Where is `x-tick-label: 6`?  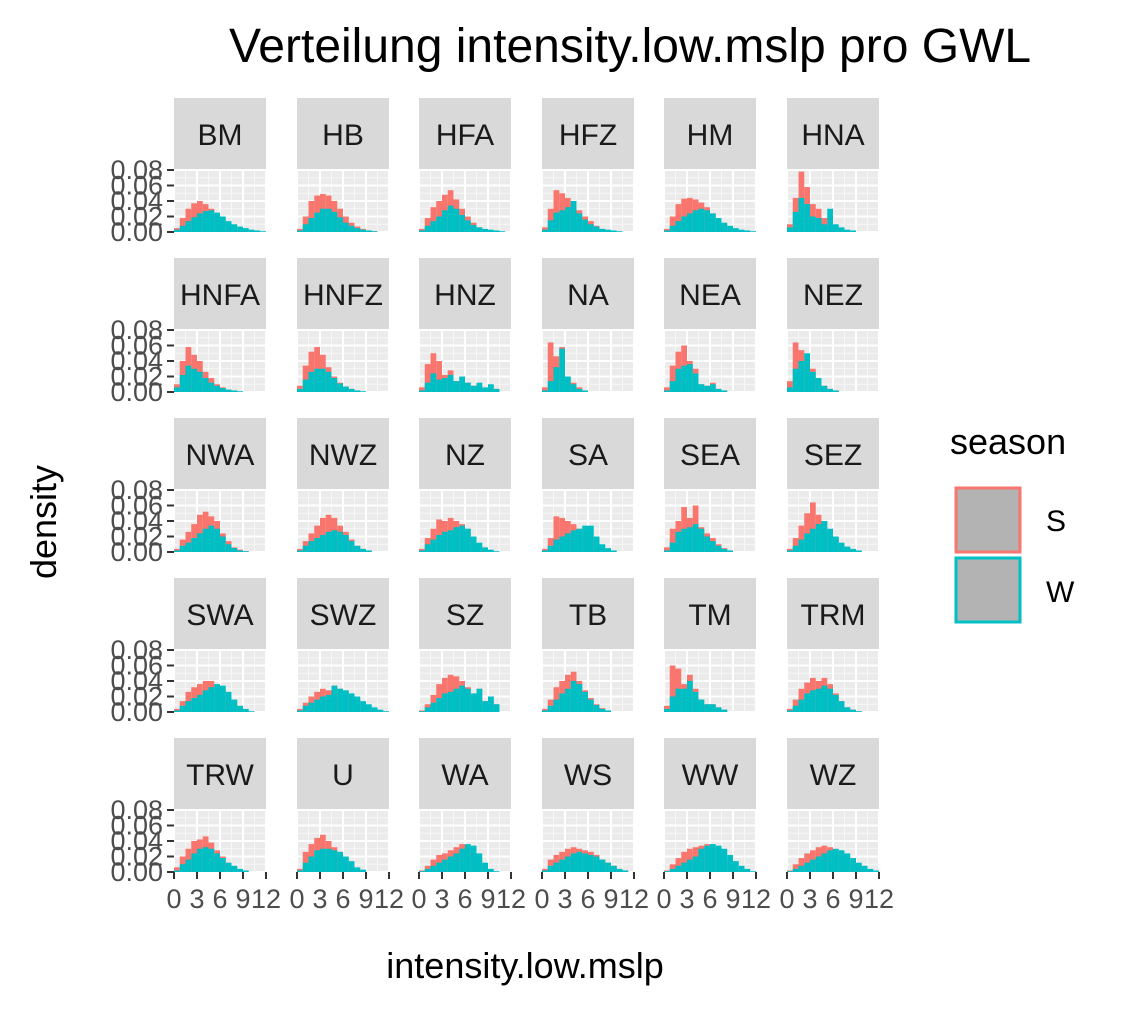 x-tick-label: 6 is located at coordinates (709, 899).